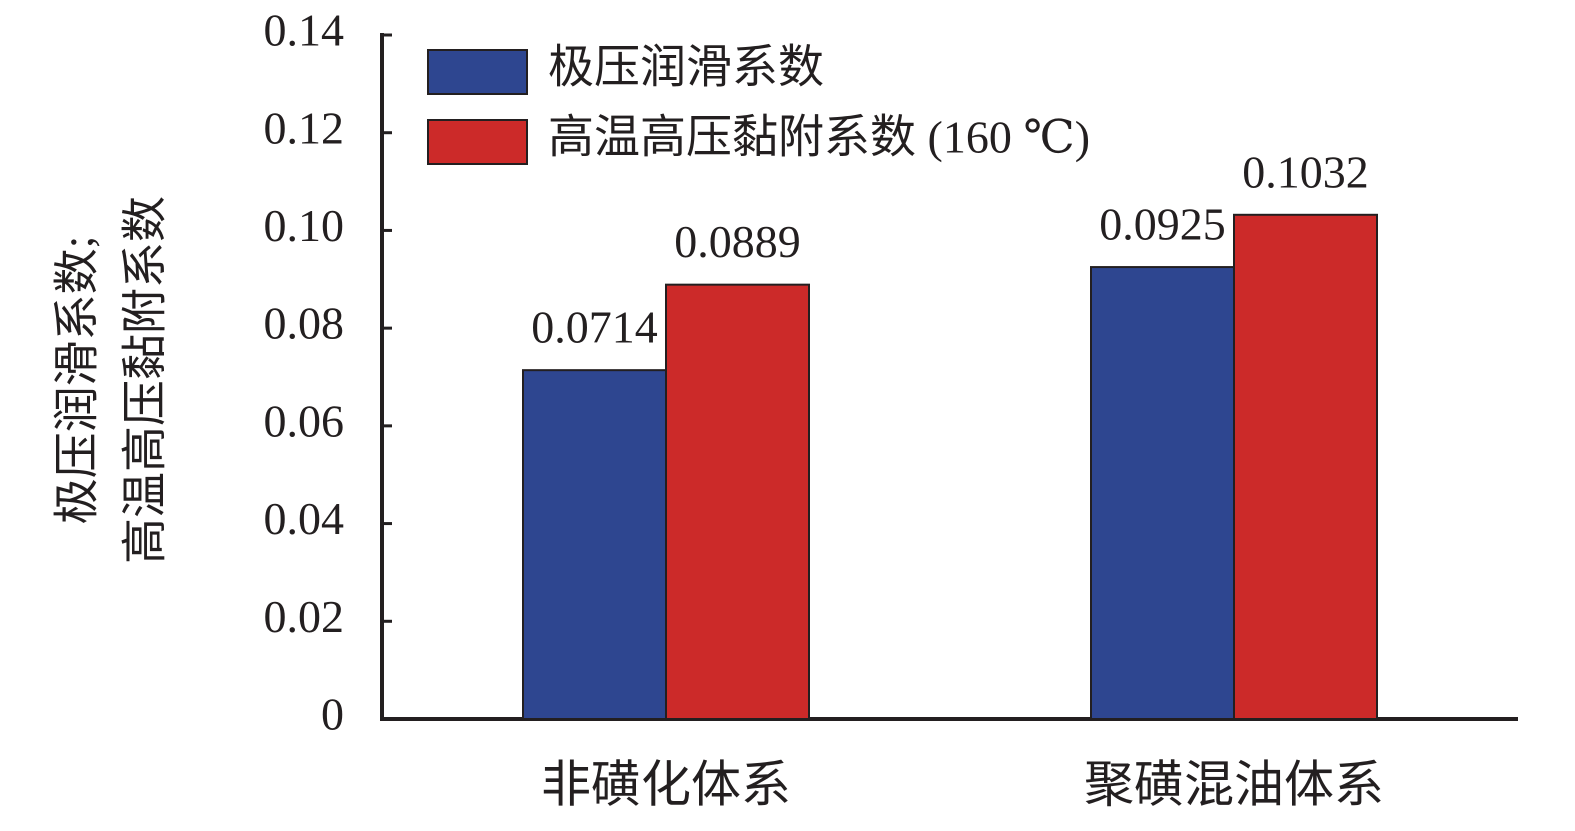 The image size is (1575, 831). Describe the element at coordinates (304, 30) in the screenshot. I see `y-tick-label: 0.14` at that location.